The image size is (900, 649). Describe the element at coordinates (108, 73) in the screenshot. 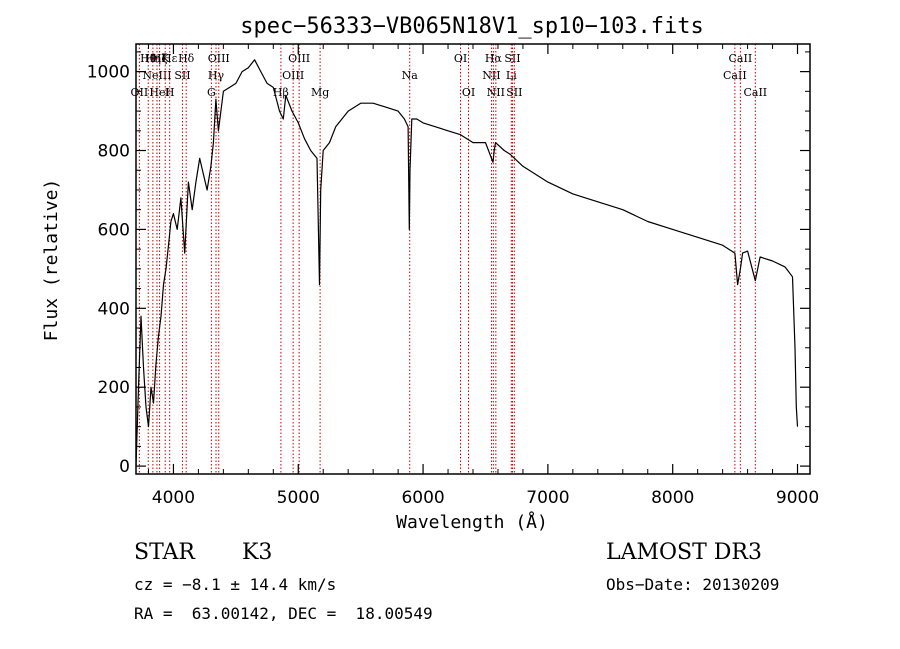

I see `y-tick-label: 1000` at that location.